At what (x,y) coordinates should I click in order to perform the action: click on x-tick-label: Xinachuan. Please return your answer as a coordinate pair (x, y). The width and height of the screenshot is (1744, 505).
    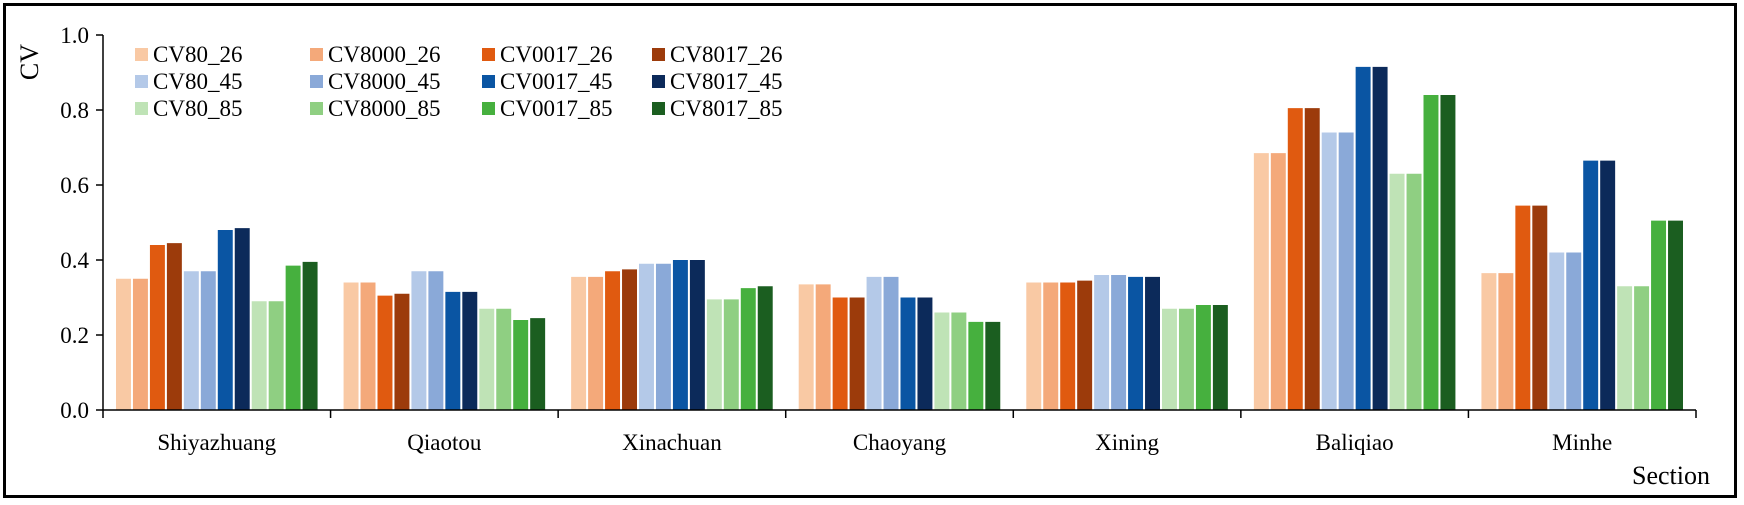
    Looking at the image, I should click on (672, 442).